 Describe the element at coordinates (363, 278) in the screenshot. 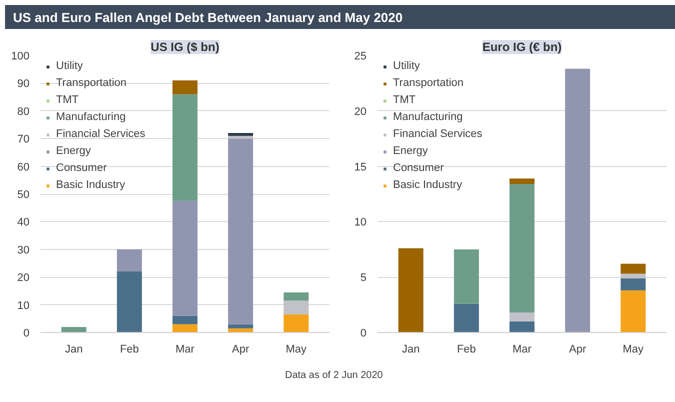

I see `y-tick-label: 5` at that location.